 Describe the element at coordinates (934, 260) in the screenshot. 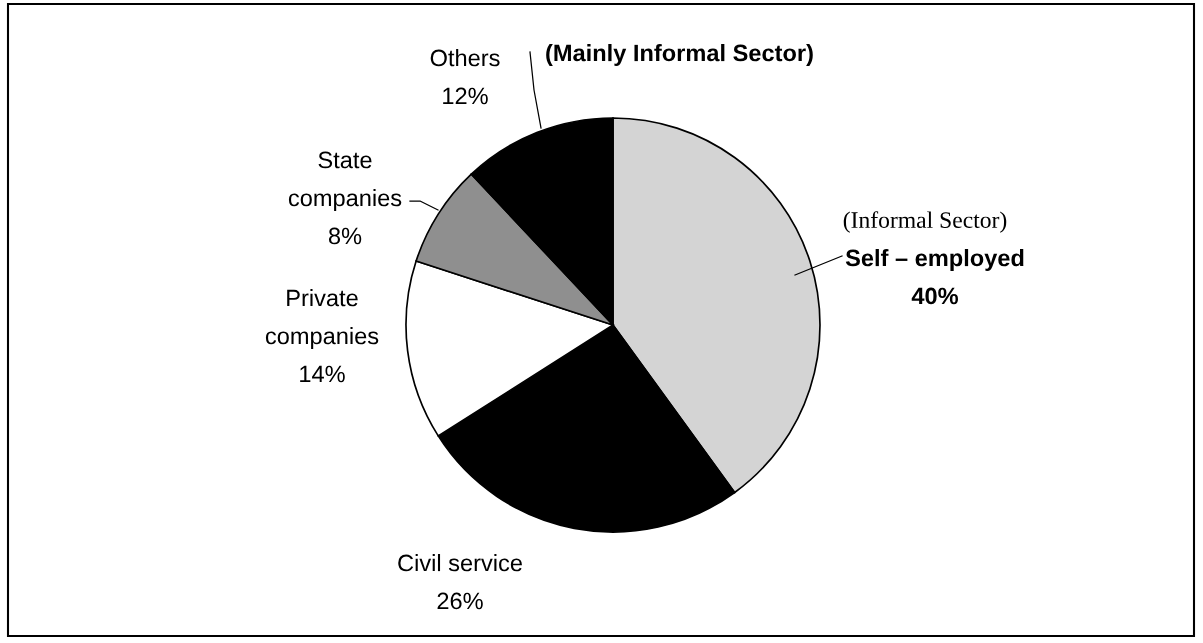

I see `slice-label: Self – employed` at that location.